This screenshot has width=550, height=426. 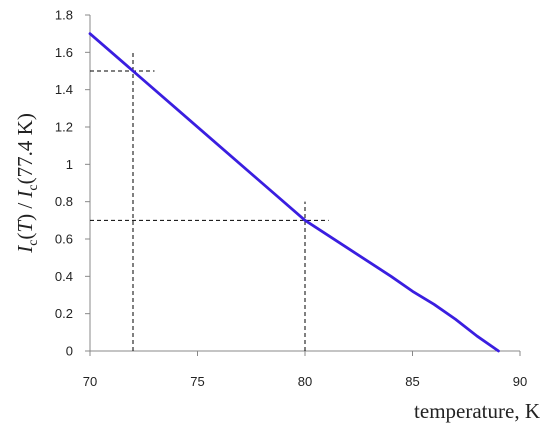 What do you see at coordinates (64, 127) in the screenshot?
I see `y-tick-label: 1.2` at bounding box center [64, 127].